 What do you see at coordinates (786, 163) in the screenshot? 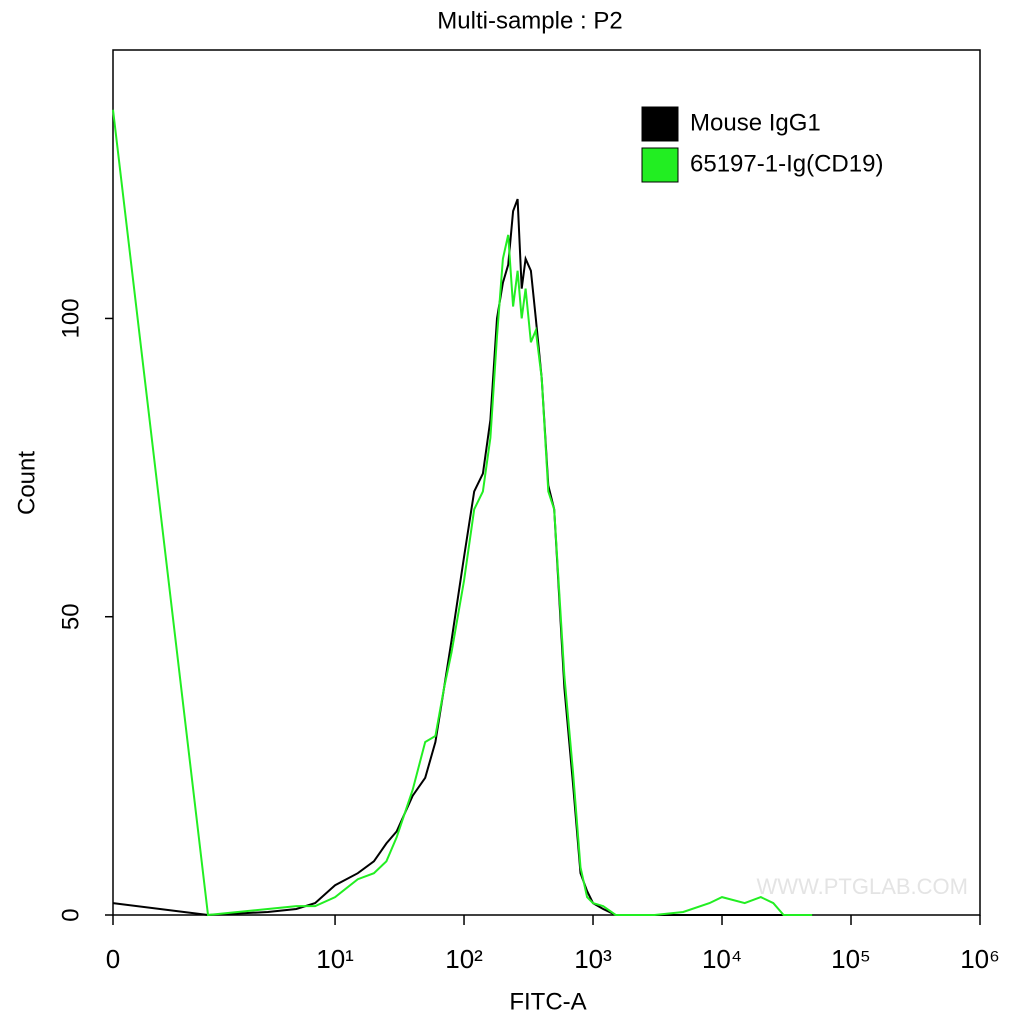
I see `legend-label: 65197-1-Ig(CD19)` at bounding box center [786, 163].